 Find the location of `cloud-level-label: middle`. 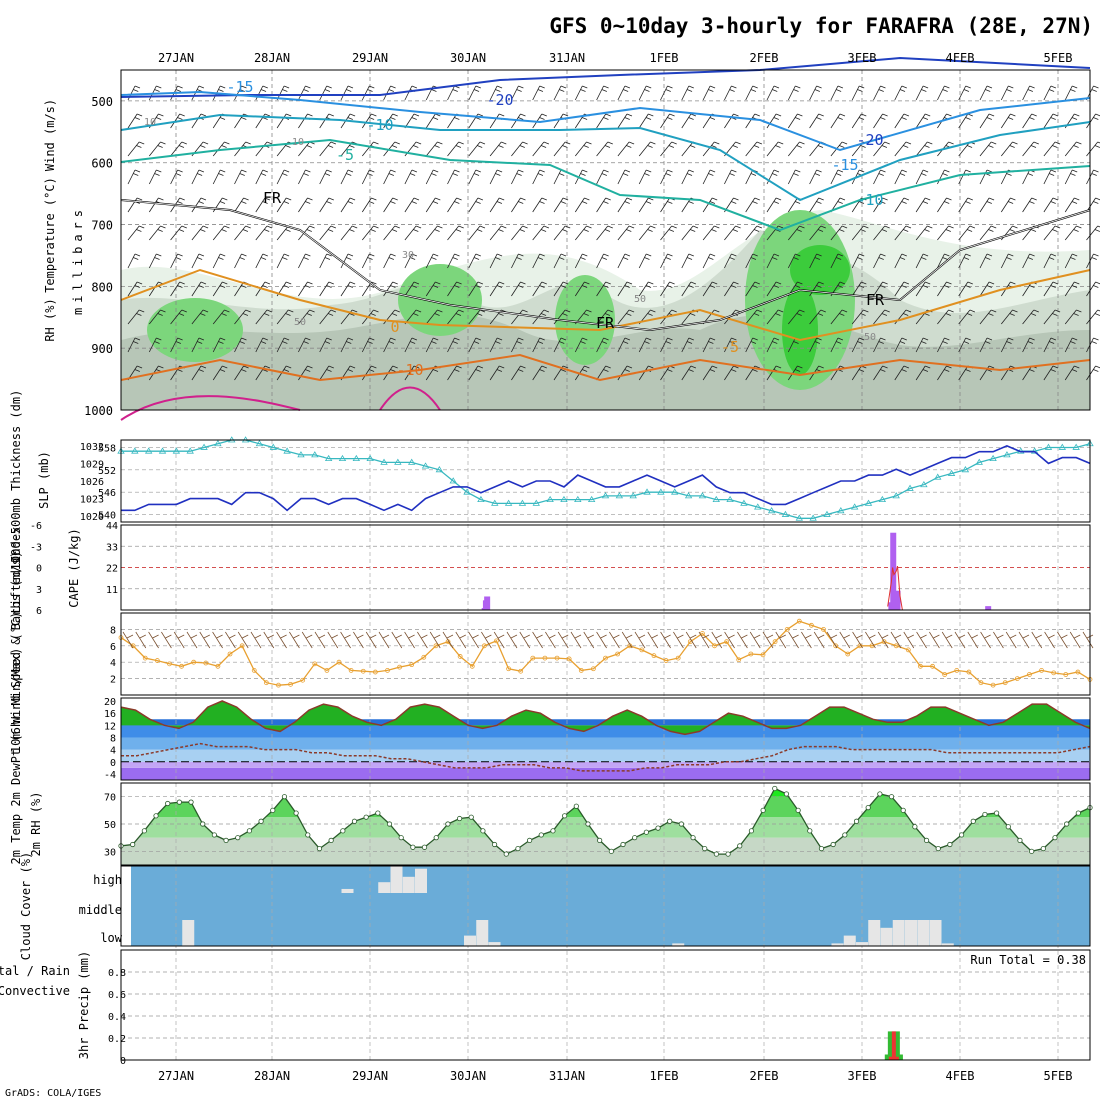

cloud-level-label: middle is located at coordinates (100, 910).